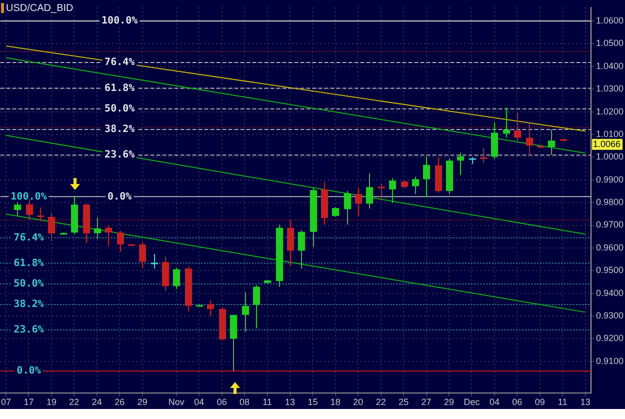 This screenshot has height=419, width=625. I want to click on y-tick-label: 0.9300, so click(610, 315).